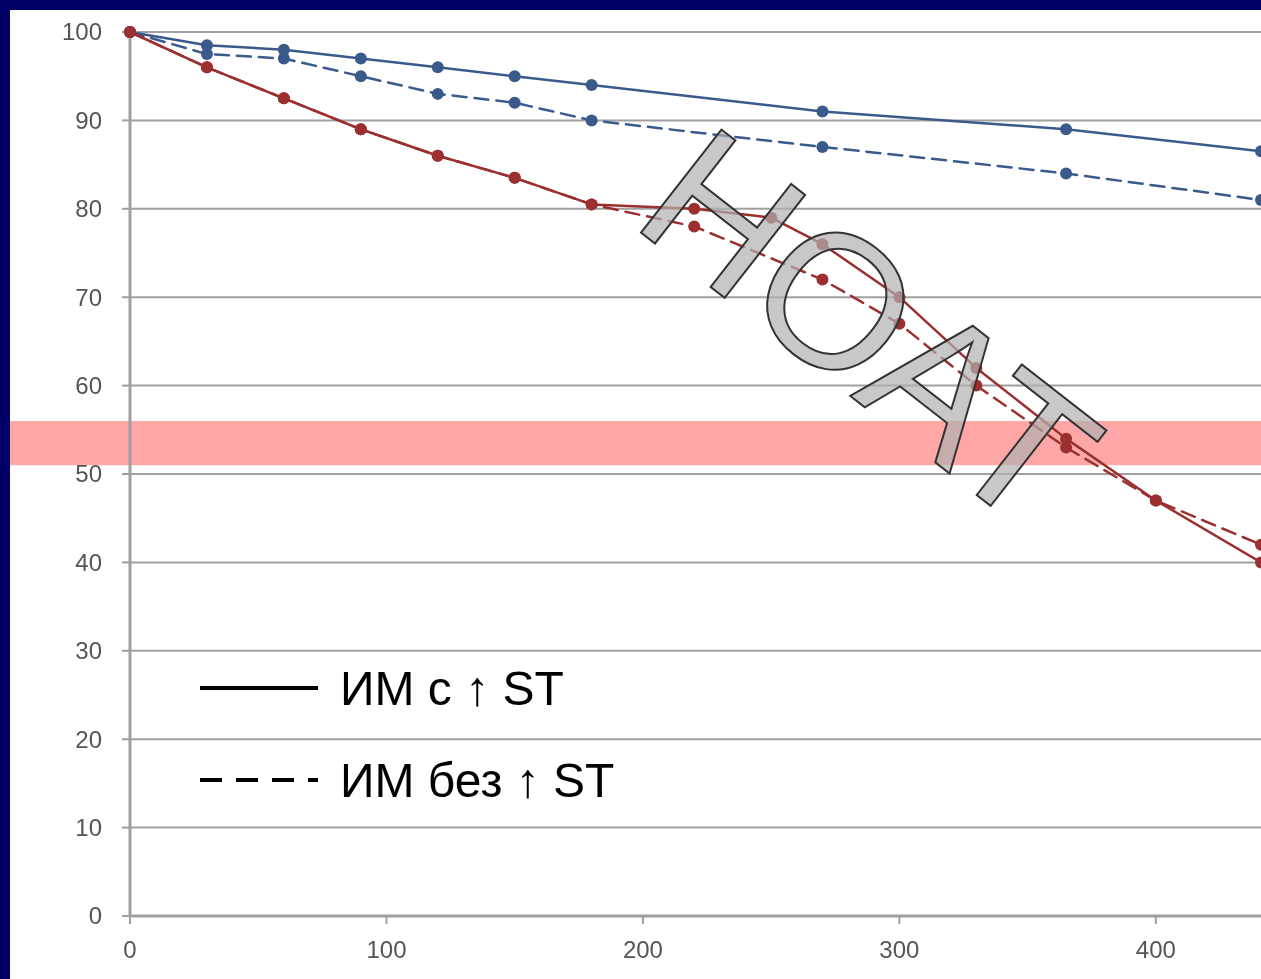  I want to click on x-tick-label: 200, so click(642, 949).